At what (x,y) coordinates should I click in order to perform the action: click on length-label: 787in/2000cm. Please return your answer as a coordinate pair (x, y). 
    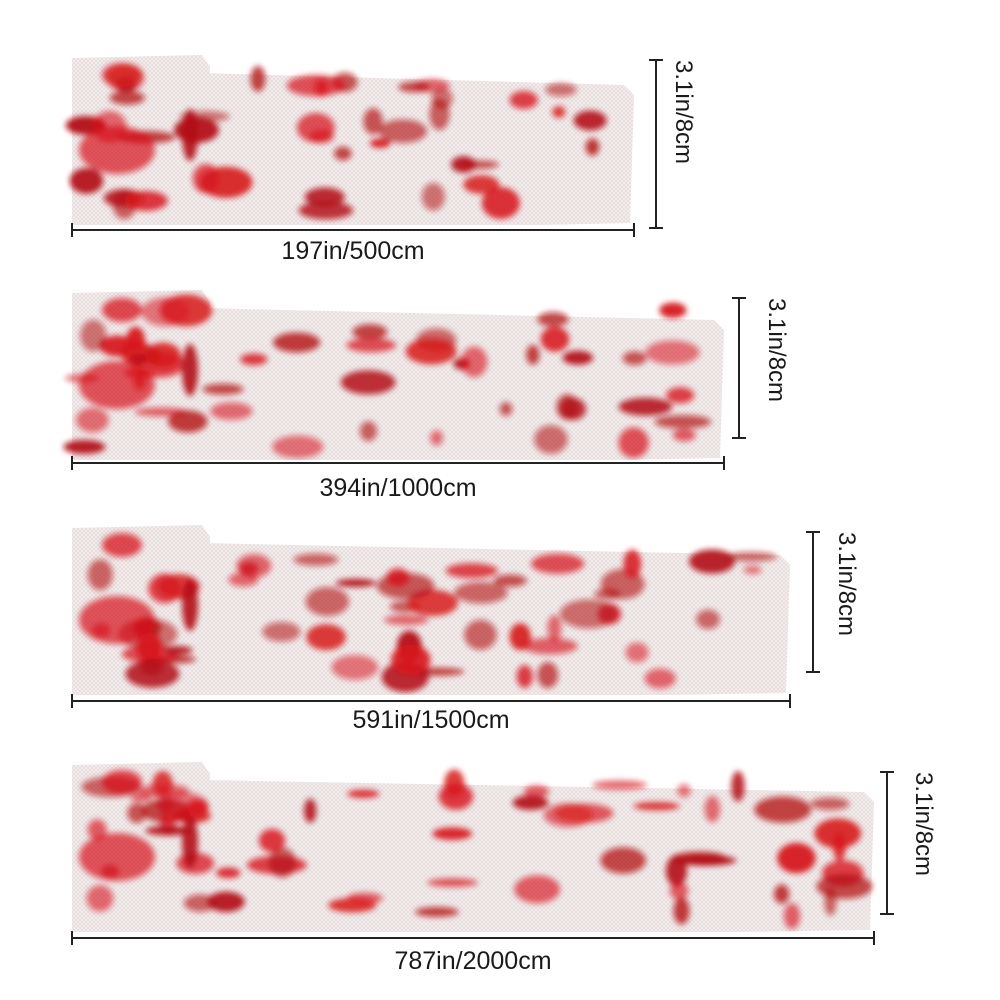
    Looking at the image, I should click on (473, 961).